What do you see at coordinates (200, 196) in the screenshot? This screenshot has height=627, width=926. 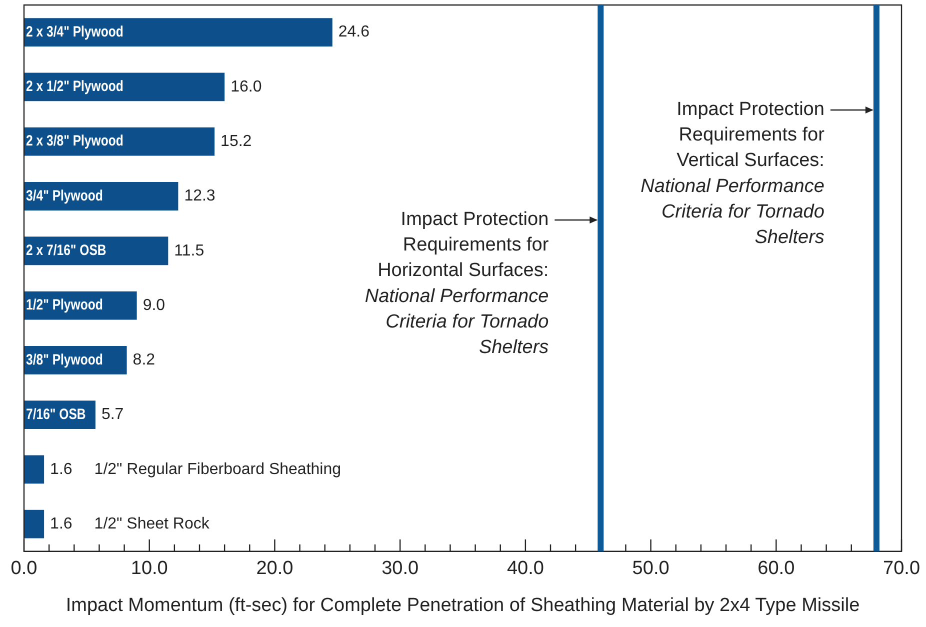 I see `data-label: 12.3` at bounding box center [200, 196].